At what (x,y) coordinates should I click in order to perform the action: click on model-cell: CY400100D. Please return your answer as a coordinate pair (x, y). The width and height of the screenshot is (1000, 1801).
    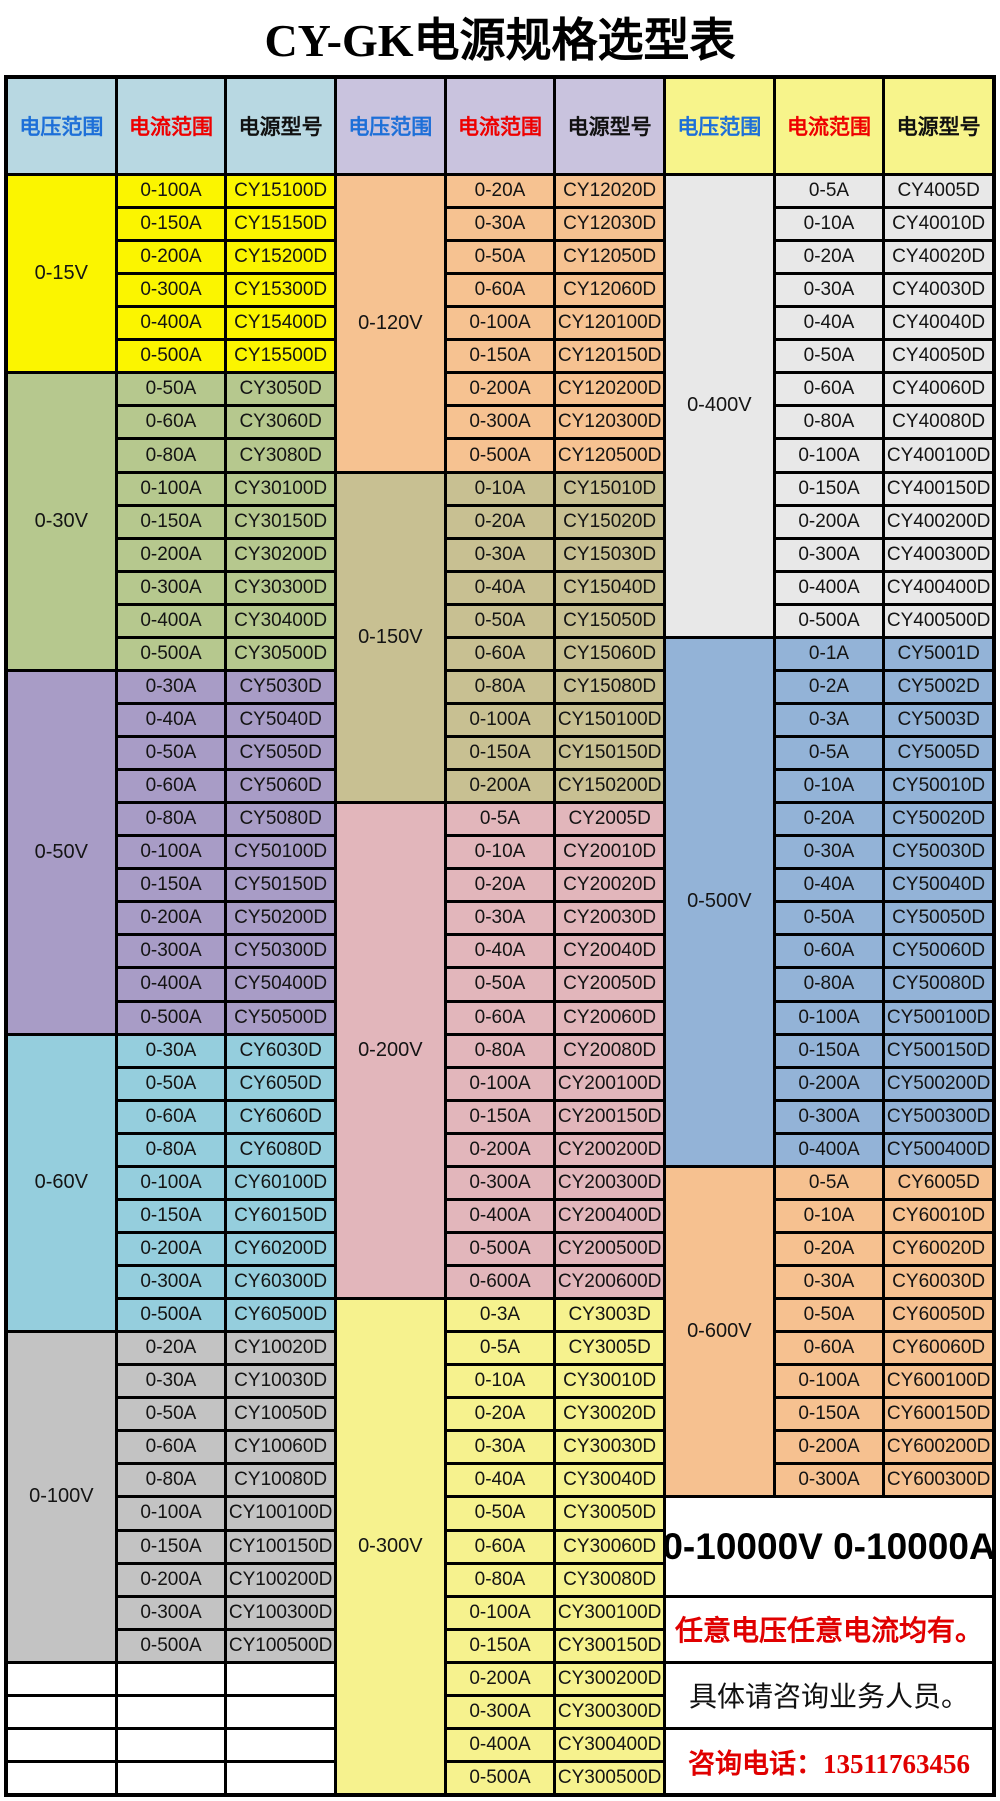
    Looking at the image, I should click on (938, 455).